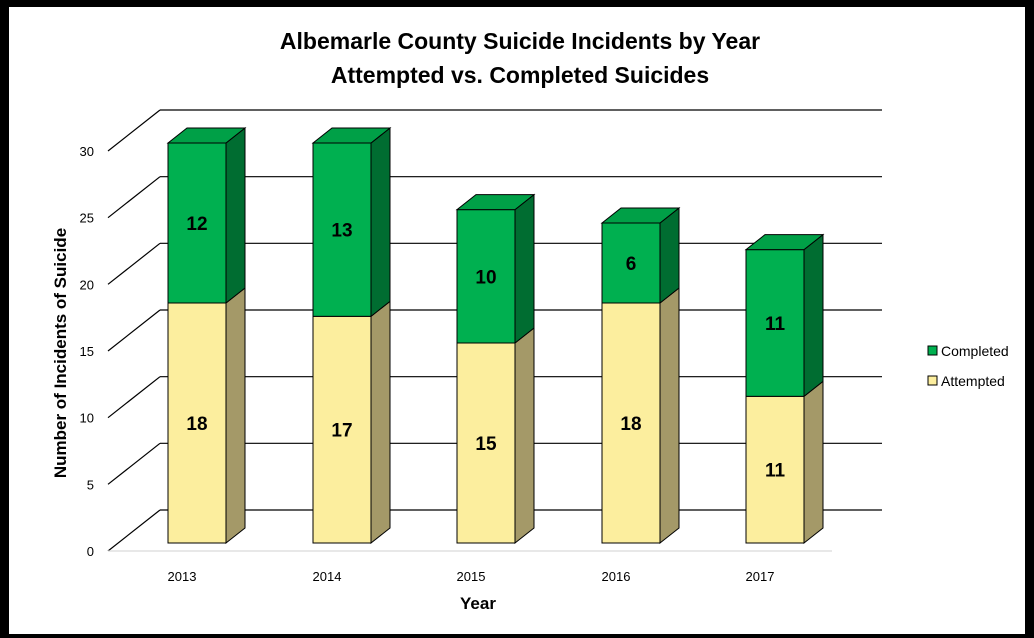 The width and height of the screenshot is (1034, 638). I want to click on data-label: 10, so click(485, 277).